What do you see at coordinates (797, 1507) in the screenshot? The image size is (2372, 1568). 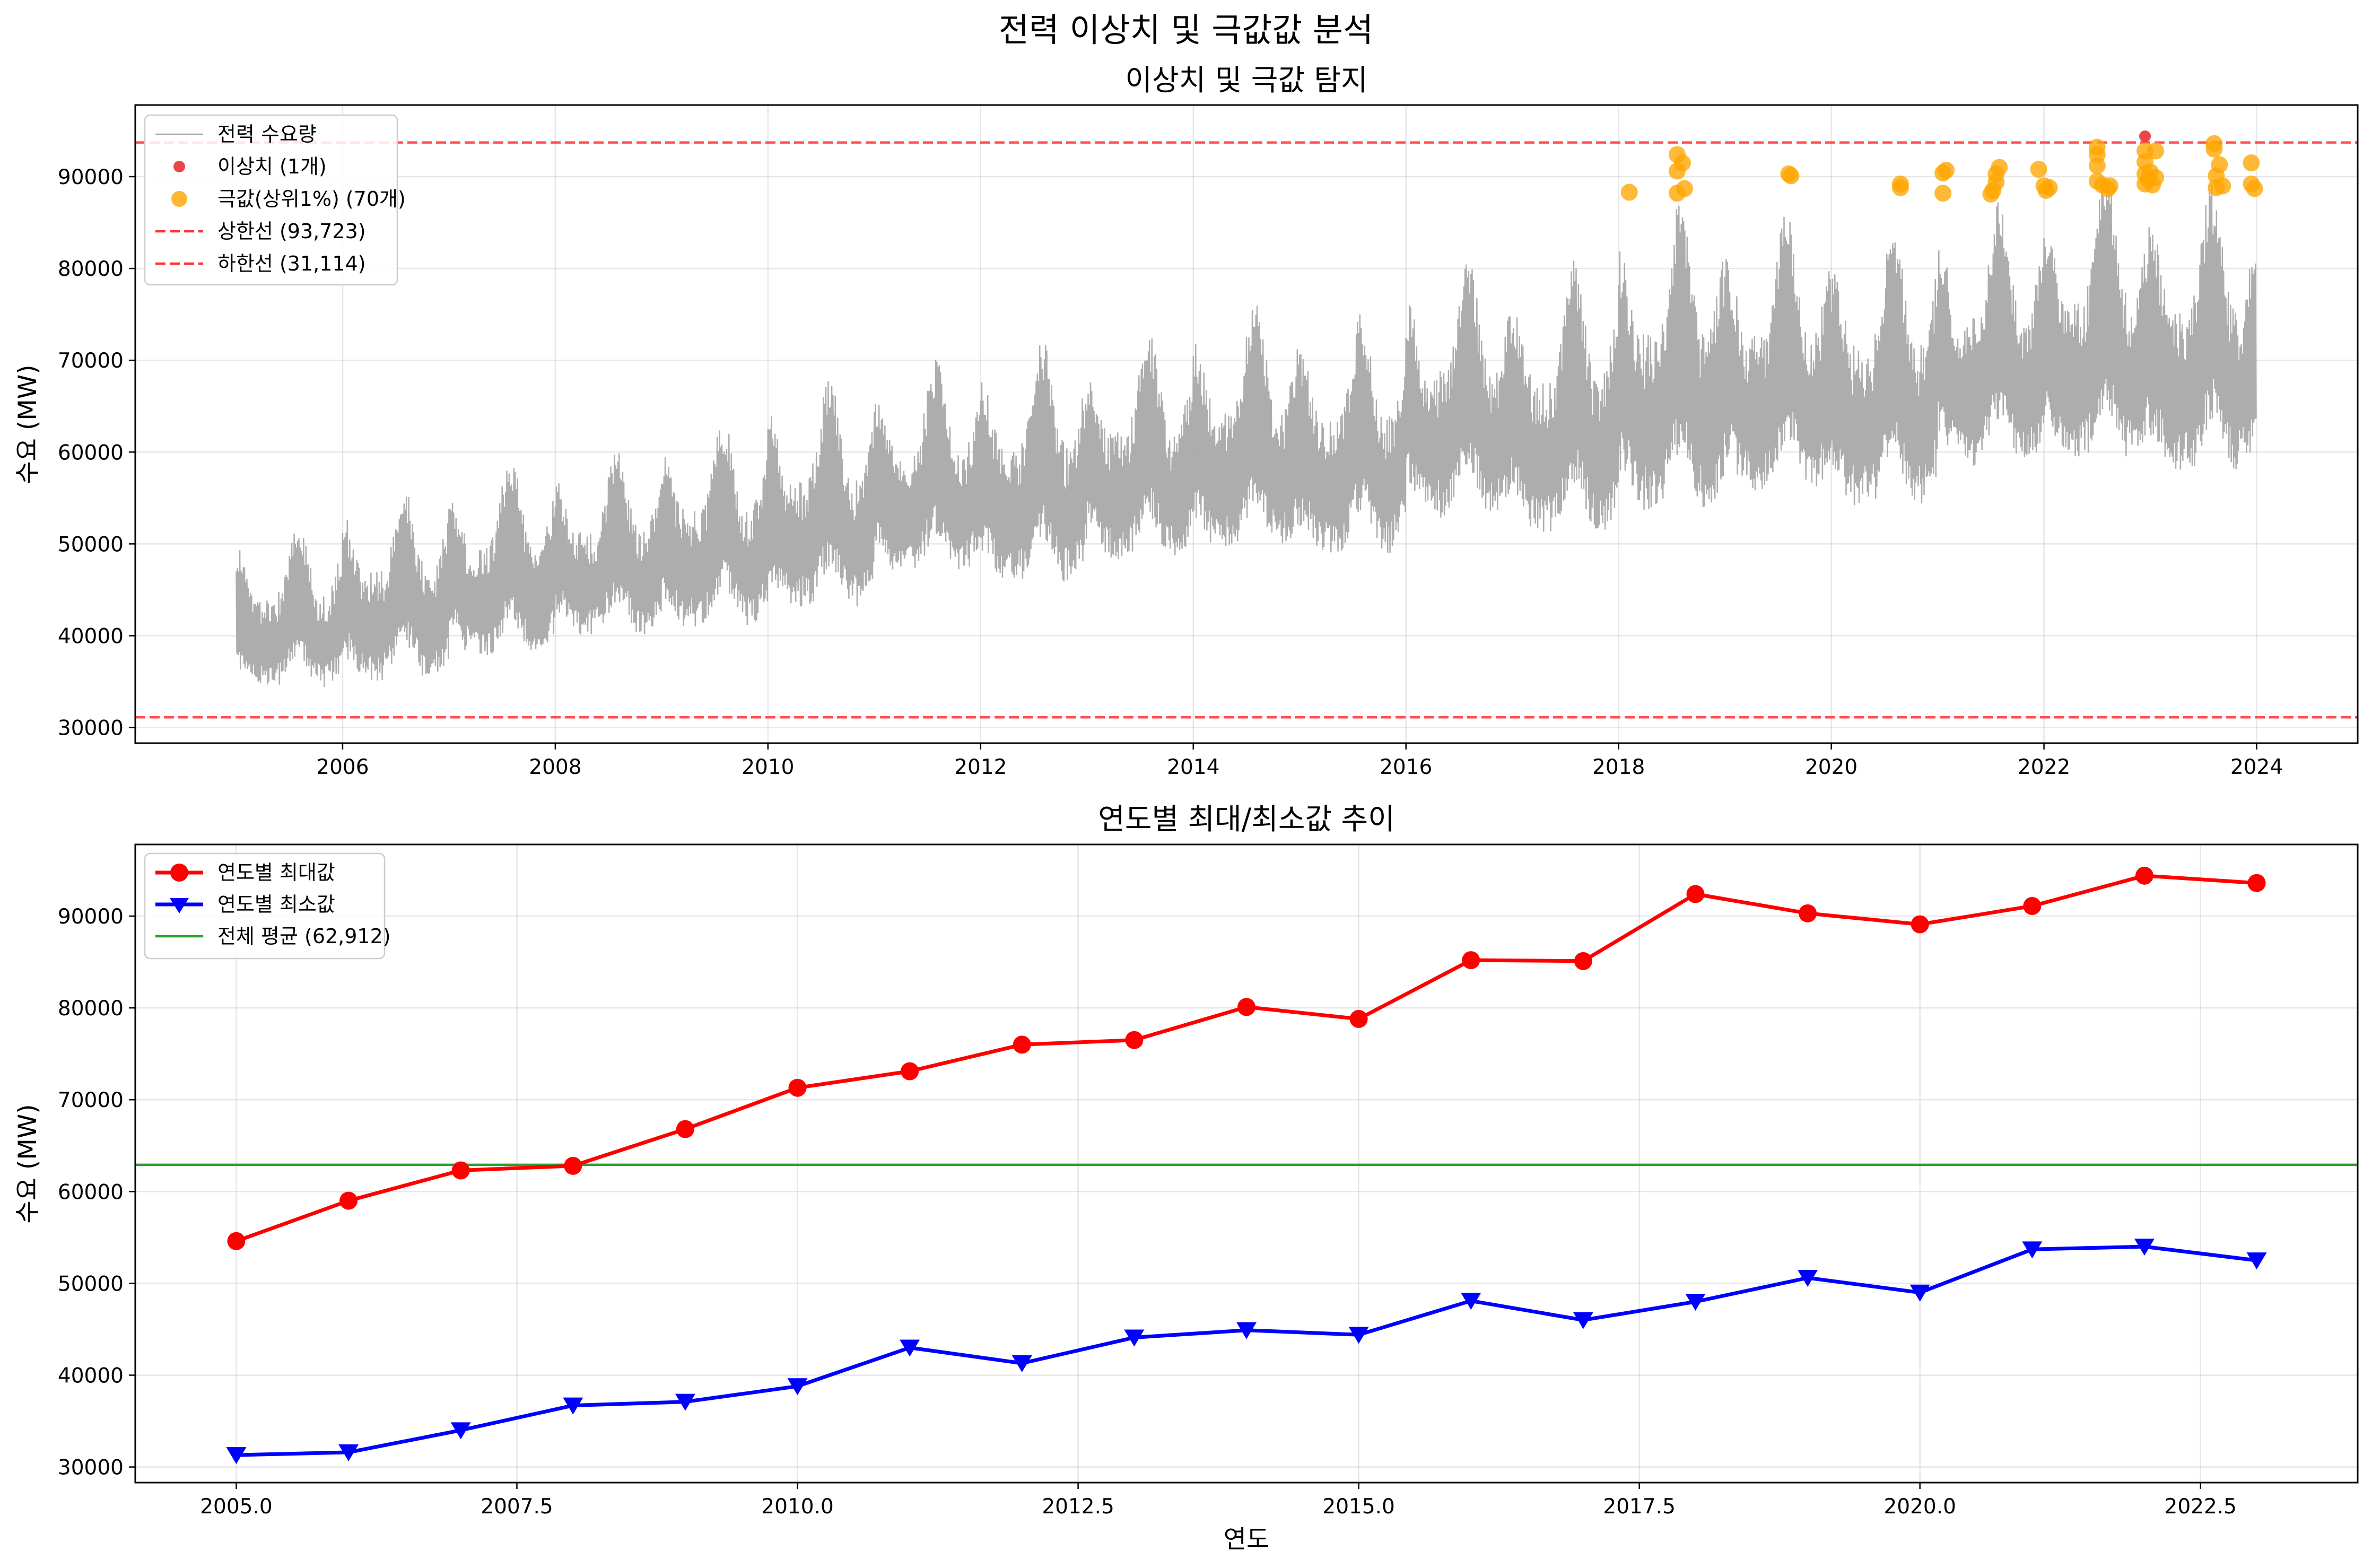 I see `panel2-xtick-label: 2010.0` at bounding box center [797, 1507].